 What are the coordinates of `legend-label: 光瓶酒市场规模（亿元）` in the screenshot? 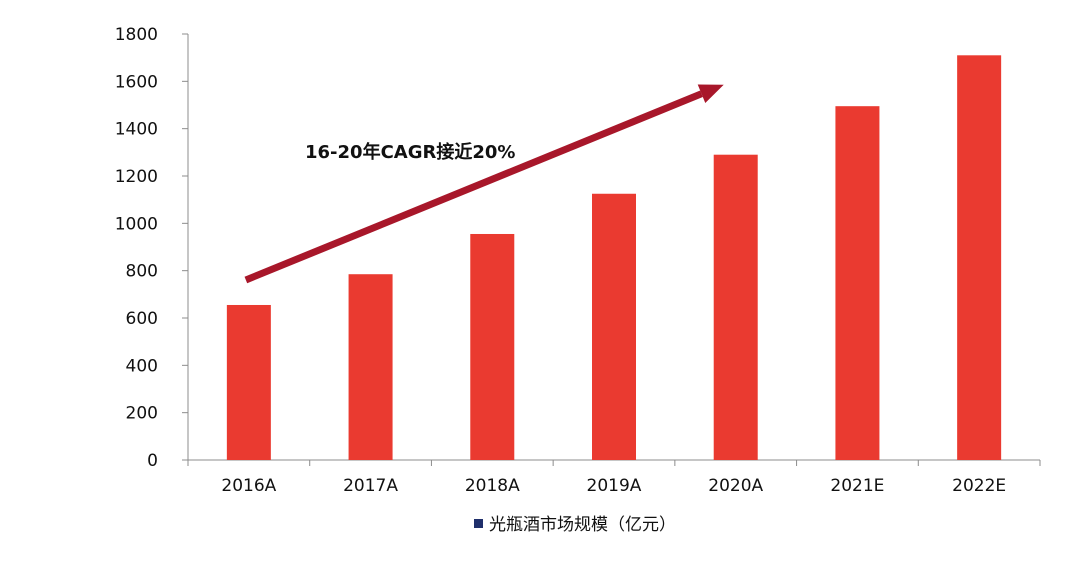 It's located at (582, 525).